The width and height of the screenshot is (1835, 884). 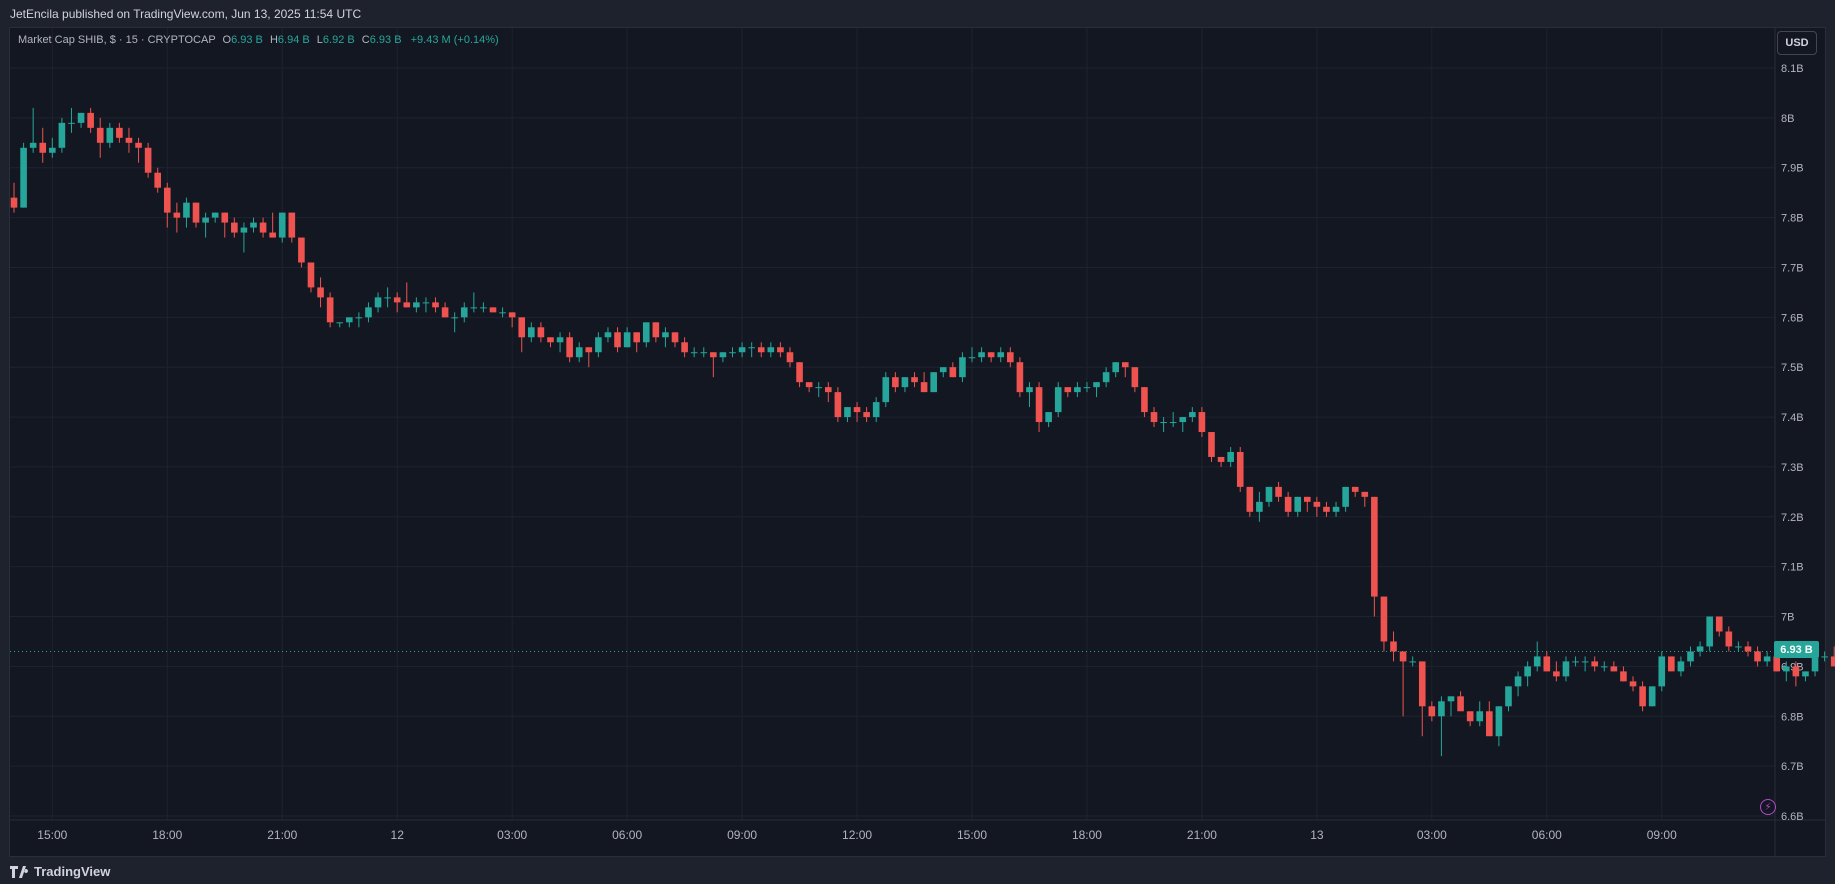 What do you see at coordinates (1787, 618) in the screenshot?
I see `y-tick-label: 7B` at bounding box center [1787, 618].